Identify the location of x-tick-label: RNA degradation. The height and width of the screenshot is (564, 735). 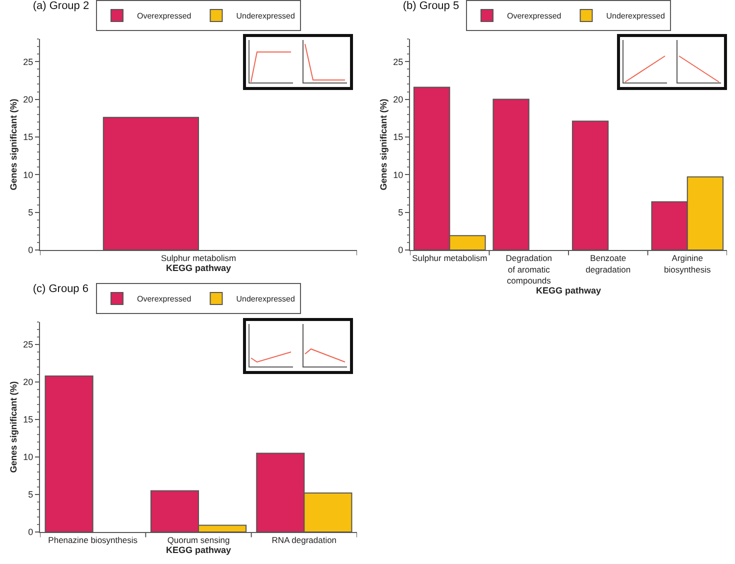
(304, 540).